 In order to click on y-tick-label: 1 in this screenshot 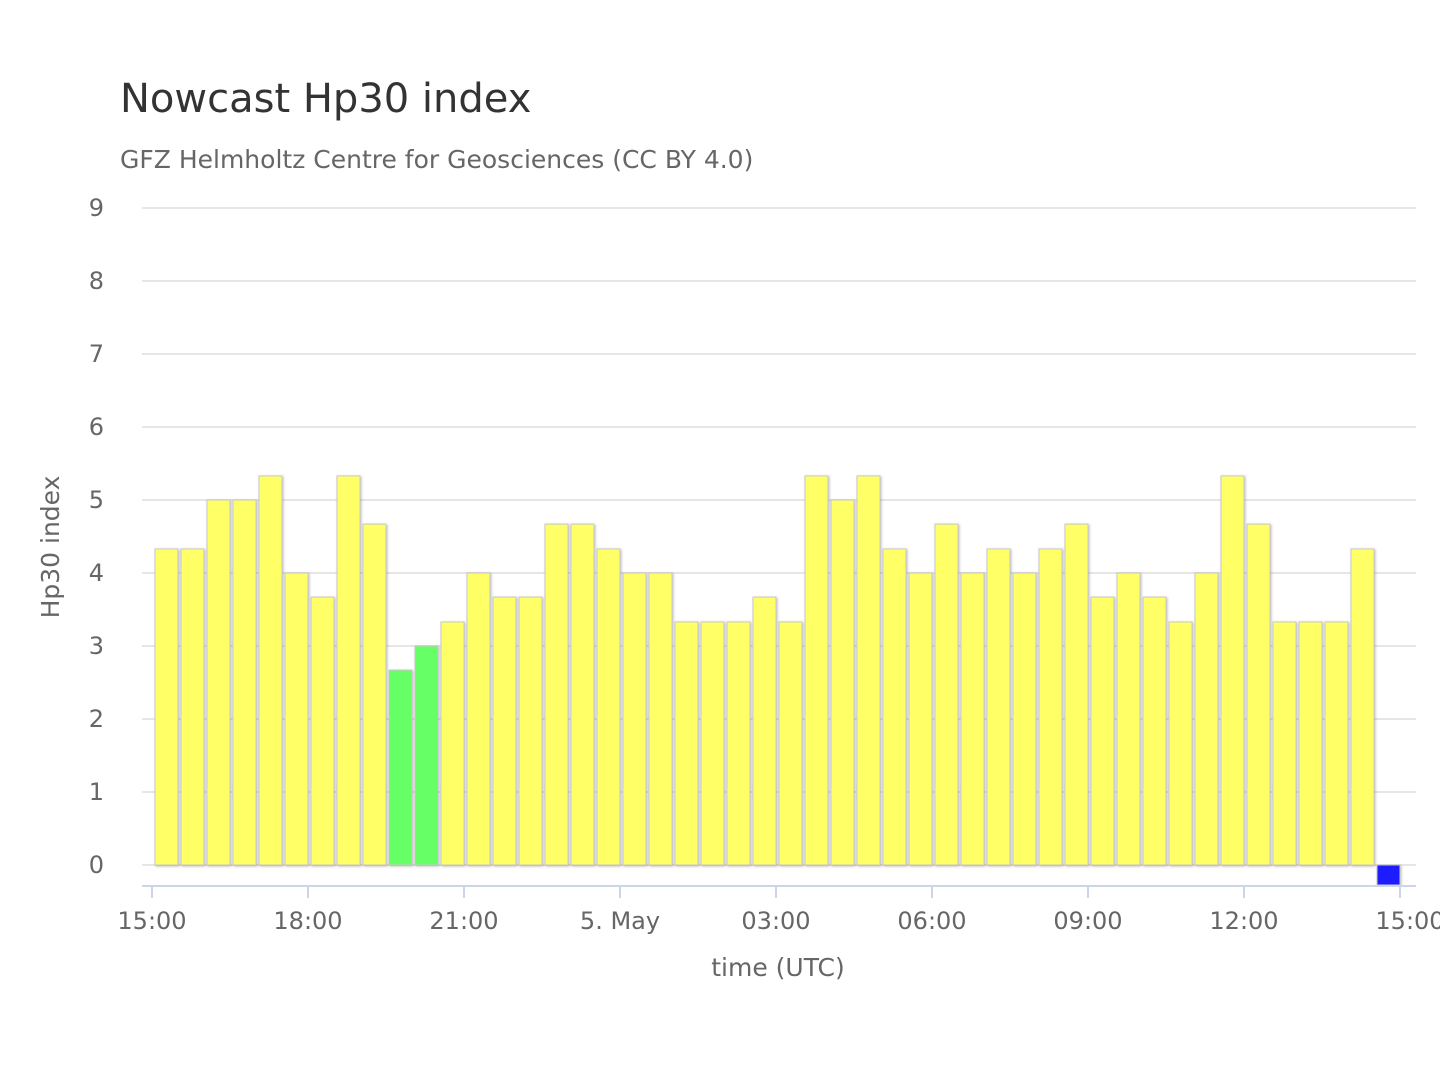, I will do `click(96, 792)`.